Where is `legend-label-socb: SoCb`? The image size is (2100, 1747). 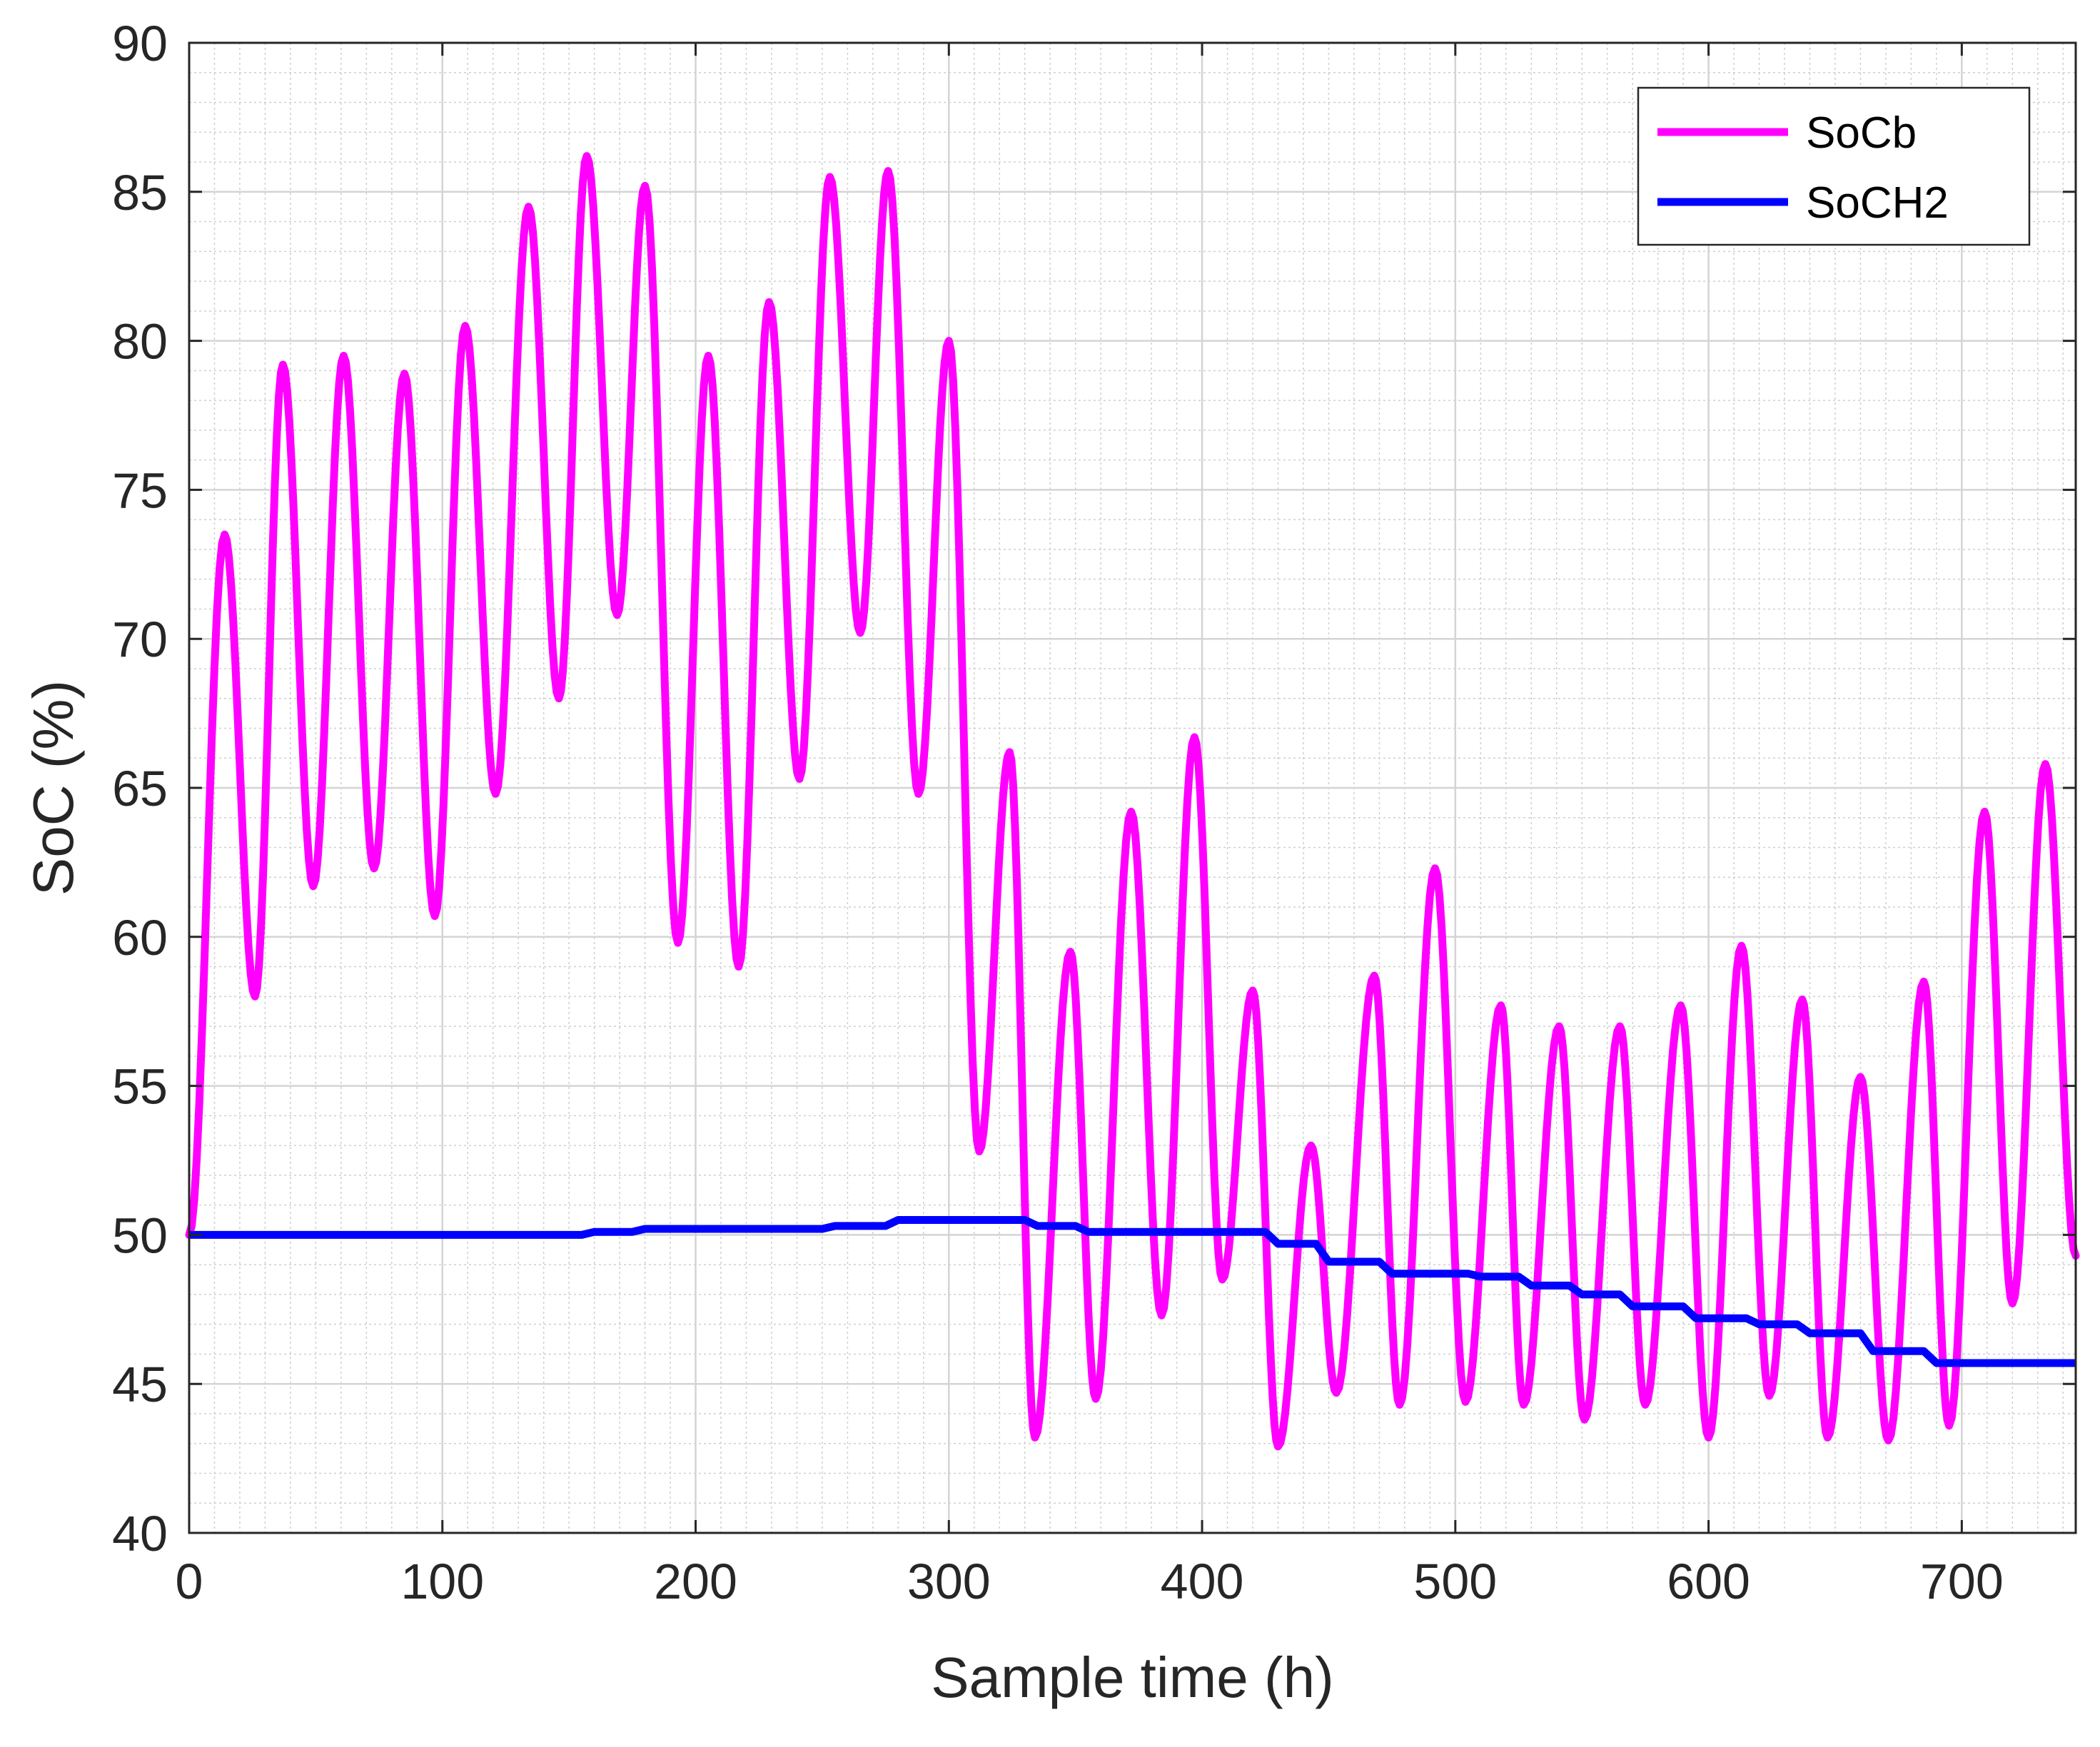 legend-label-socb: SoCb is located at coordinates (1862, 133).